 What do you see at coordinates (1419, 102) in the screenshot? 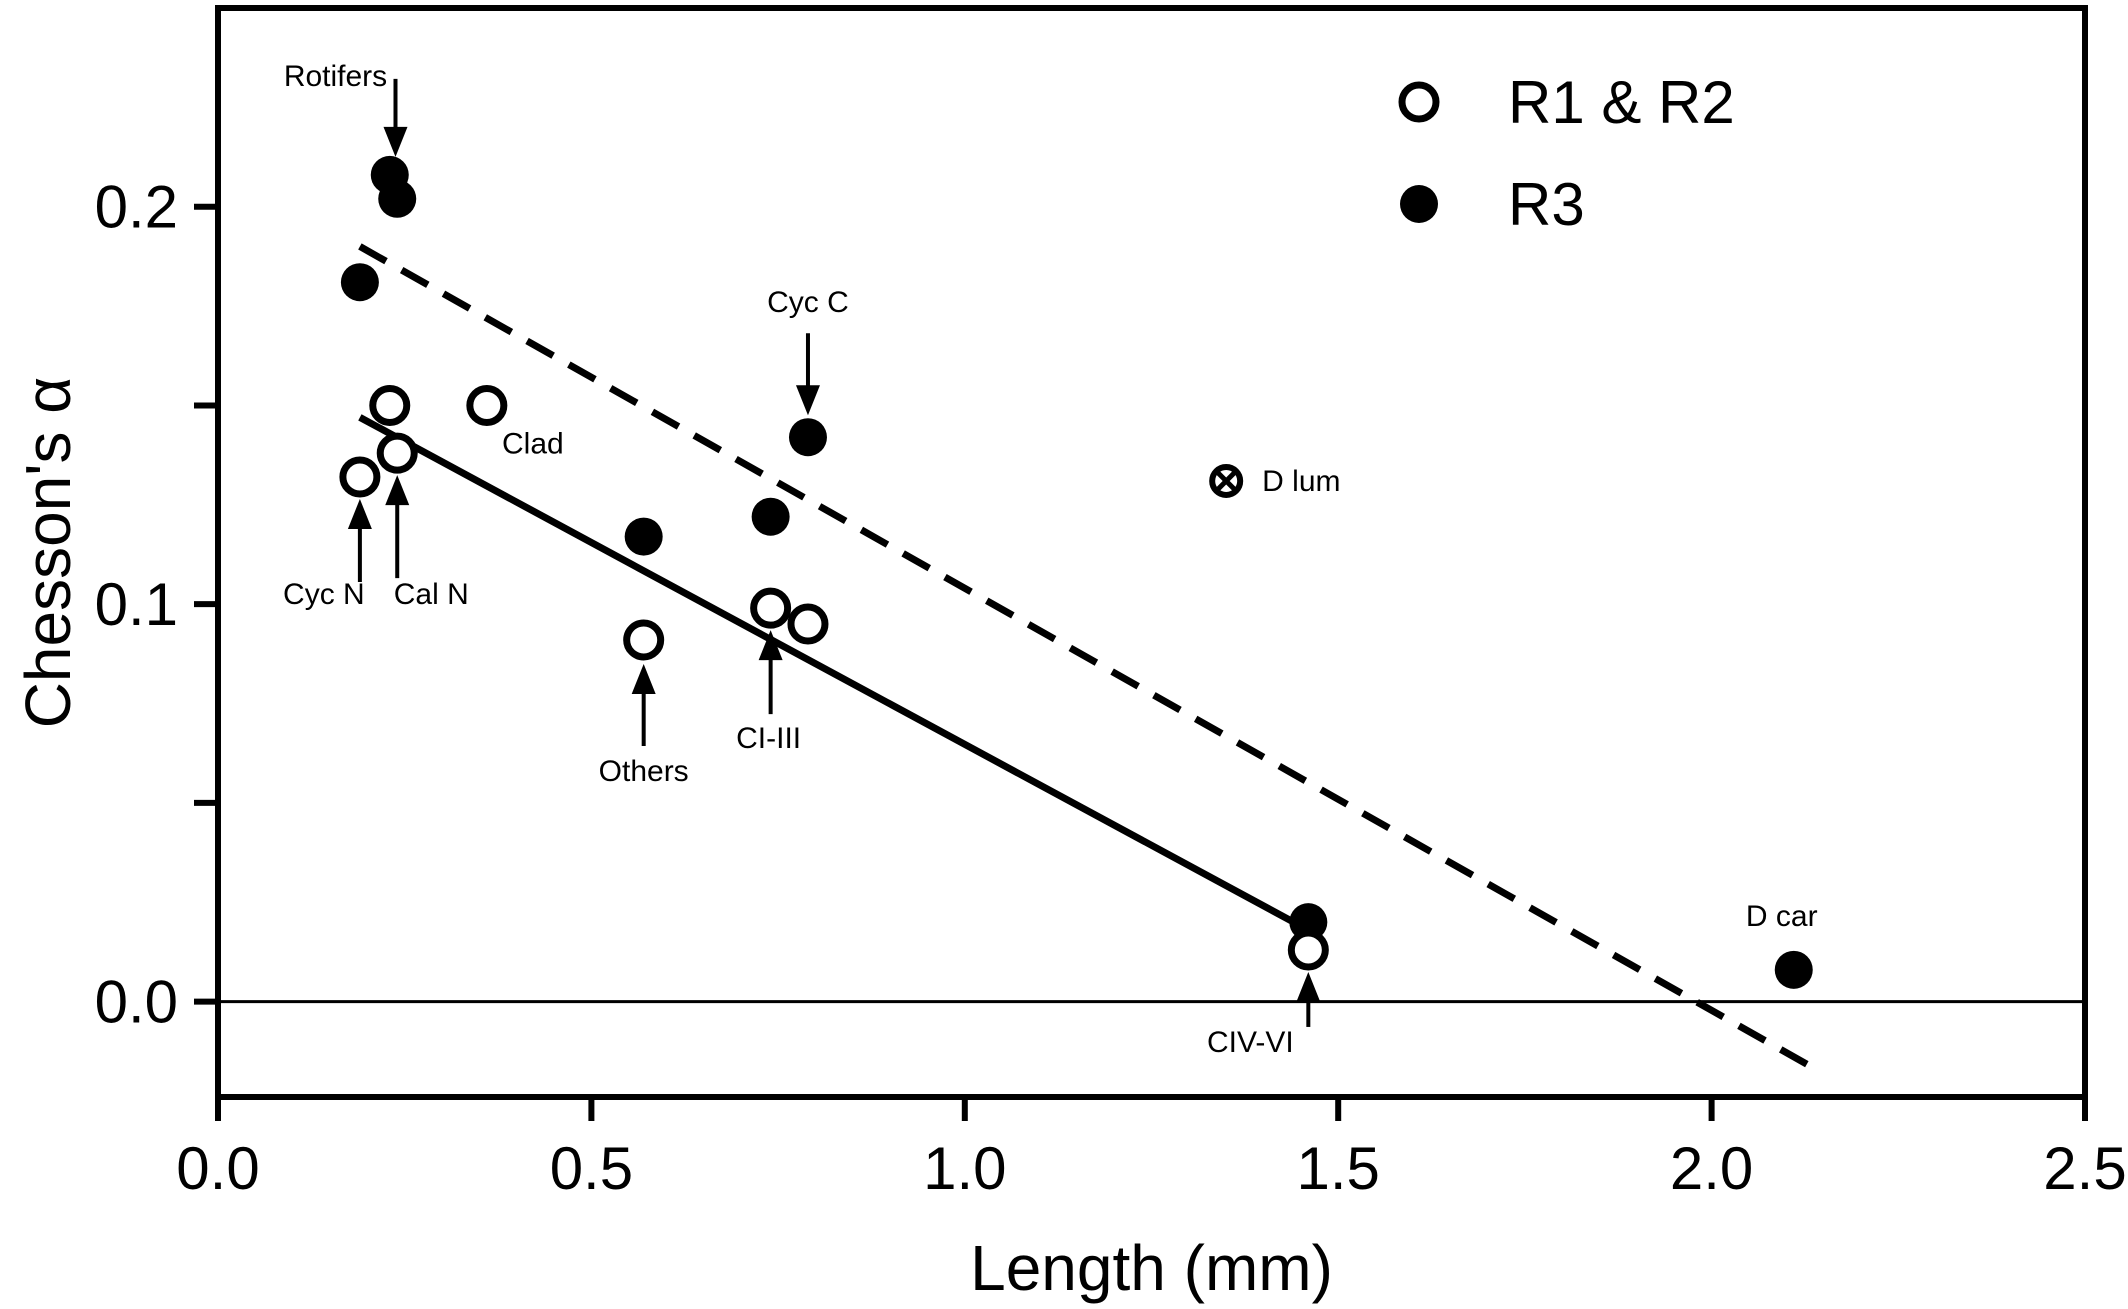
I see `legend-marker-r1-r2` at bounding box center [1419, 102].